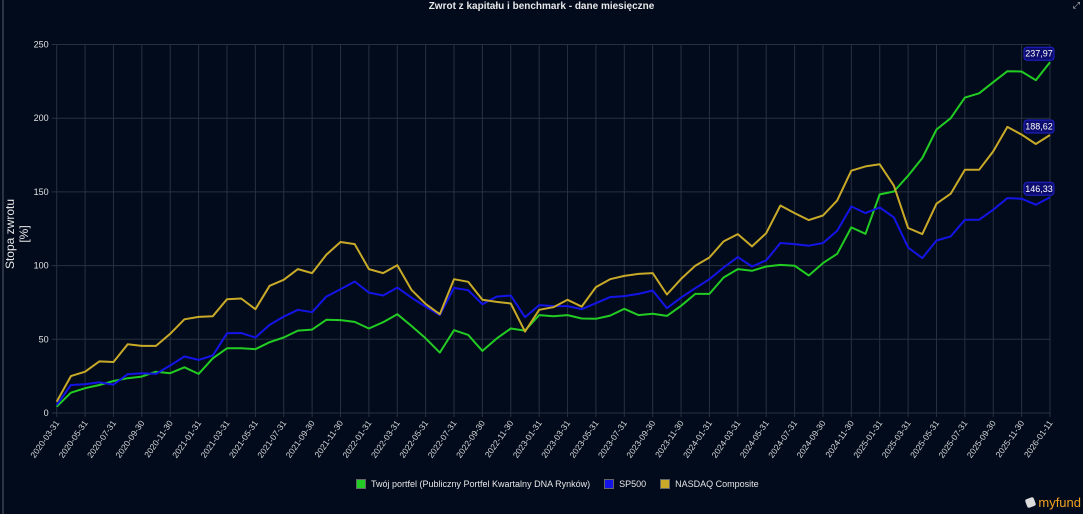 The width and height of the screenshot is (1083, 514). Describe the element at coordinates (717, 484) in the screenshot. I see `legend-label: NASDAQ Composite` at that location.